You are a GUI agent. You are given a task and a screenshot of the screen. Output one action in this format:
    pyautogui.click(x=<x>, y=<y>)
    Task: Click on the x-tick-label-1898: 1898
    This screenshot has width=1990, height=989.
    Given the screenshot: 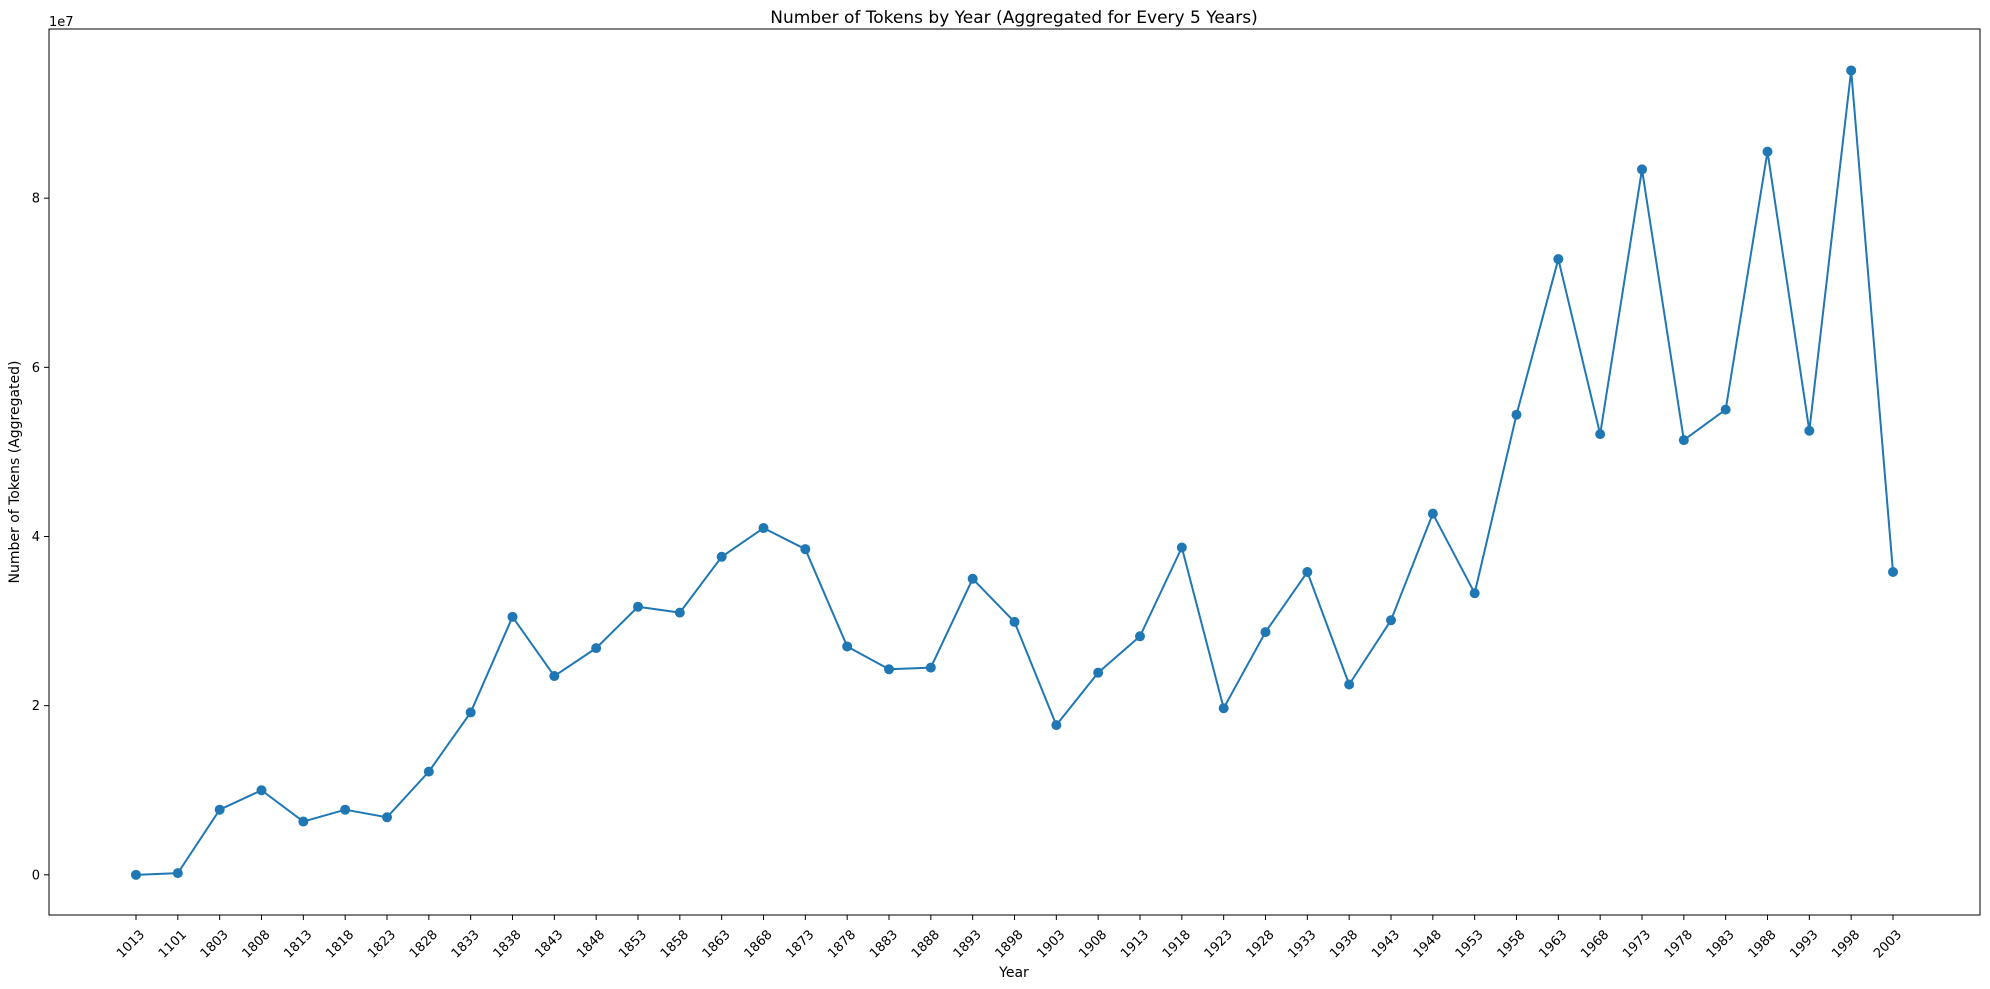 What is the action you would take?
    pyautogui.click(x=1010, y=944)
    